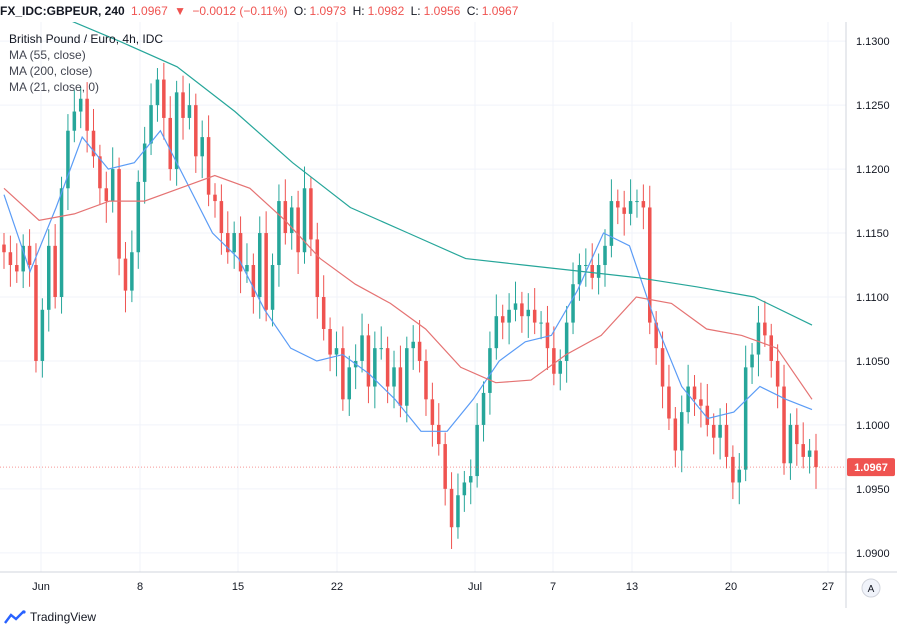 The image size is (897, 626). What do you see at coordinates (62, 11) in the screenshot?
I see `symbol-label: FX_IDC:GBPEUR, 240` at bounding box center [62, 11].